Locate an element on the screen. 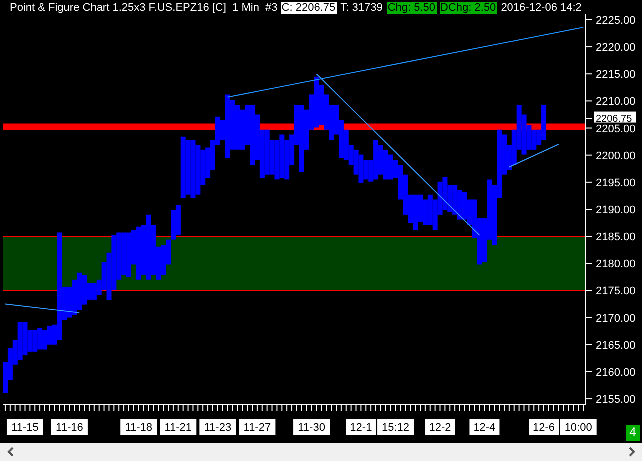 Image resolution: width=642 pixels, height=461 pixels. chart-title: Point & Figure Chart 1.25x3 F.US.EPZ16 [C] 1 Min #3 is located at coordinates (144, 8).